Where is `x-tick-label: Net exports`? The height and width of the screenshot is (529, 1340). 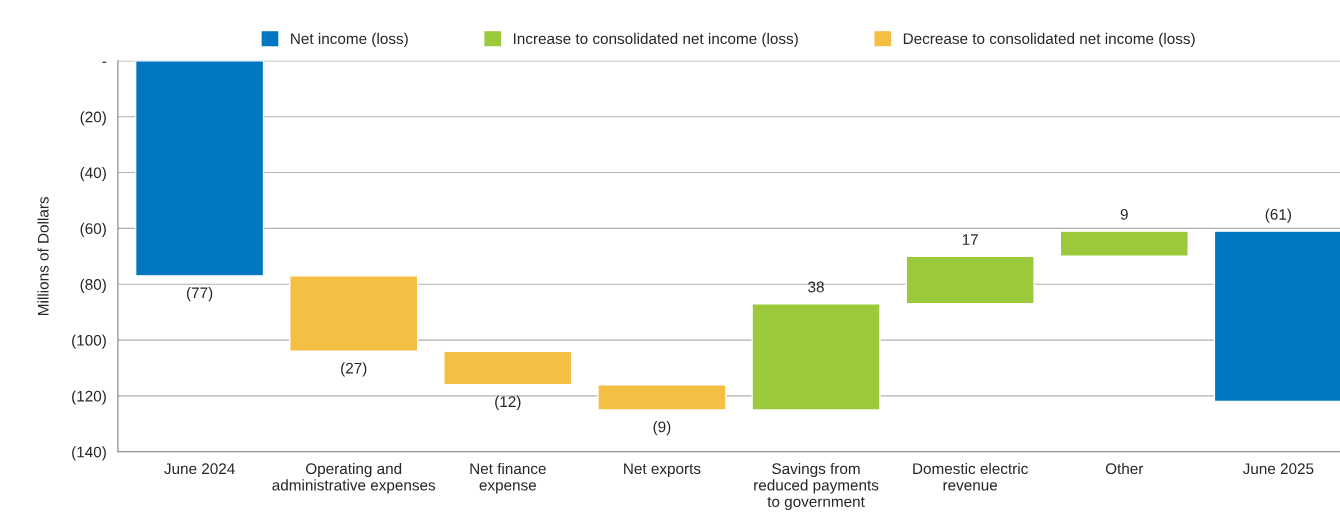 x-tick-label: Net exports is located at coordinates (662, 470).